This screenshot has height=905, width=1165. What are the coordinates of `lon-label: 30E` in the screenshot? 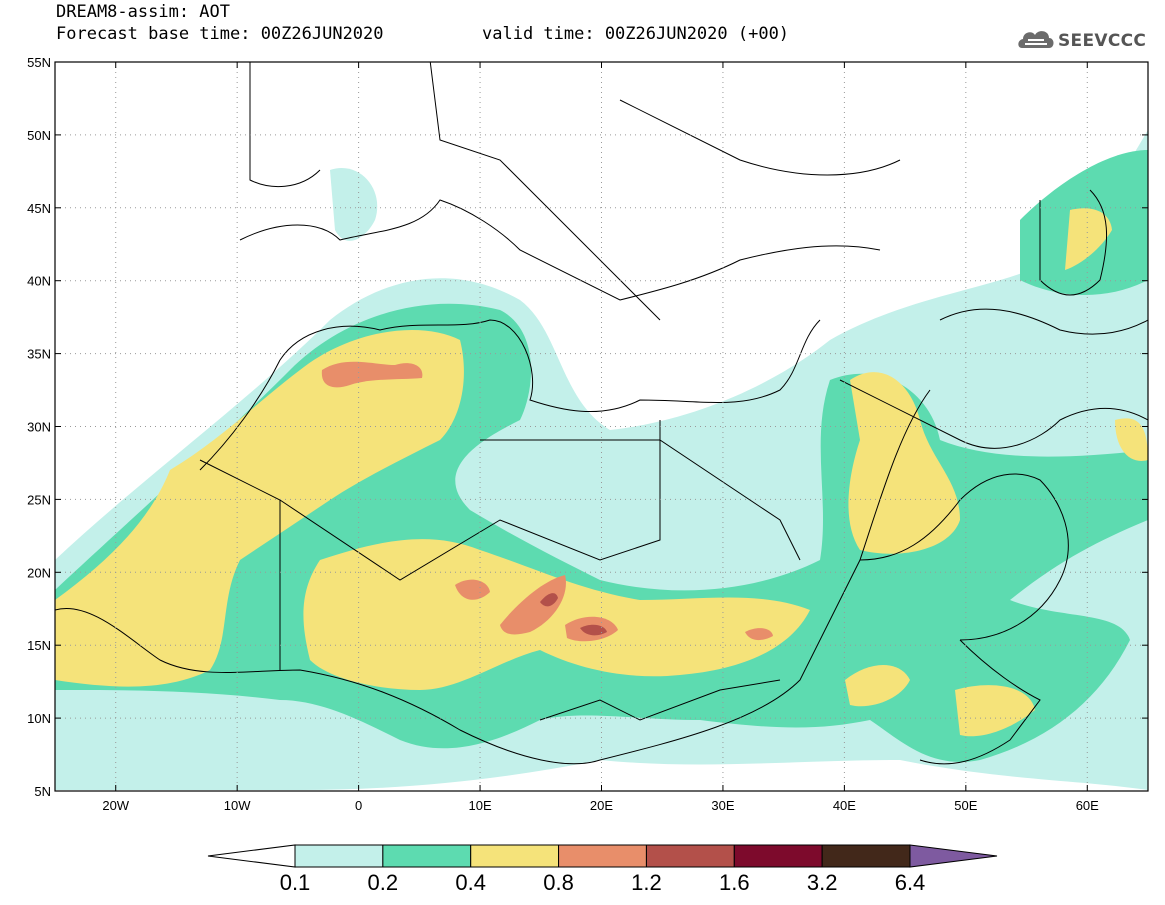 It's located at (722, 805).